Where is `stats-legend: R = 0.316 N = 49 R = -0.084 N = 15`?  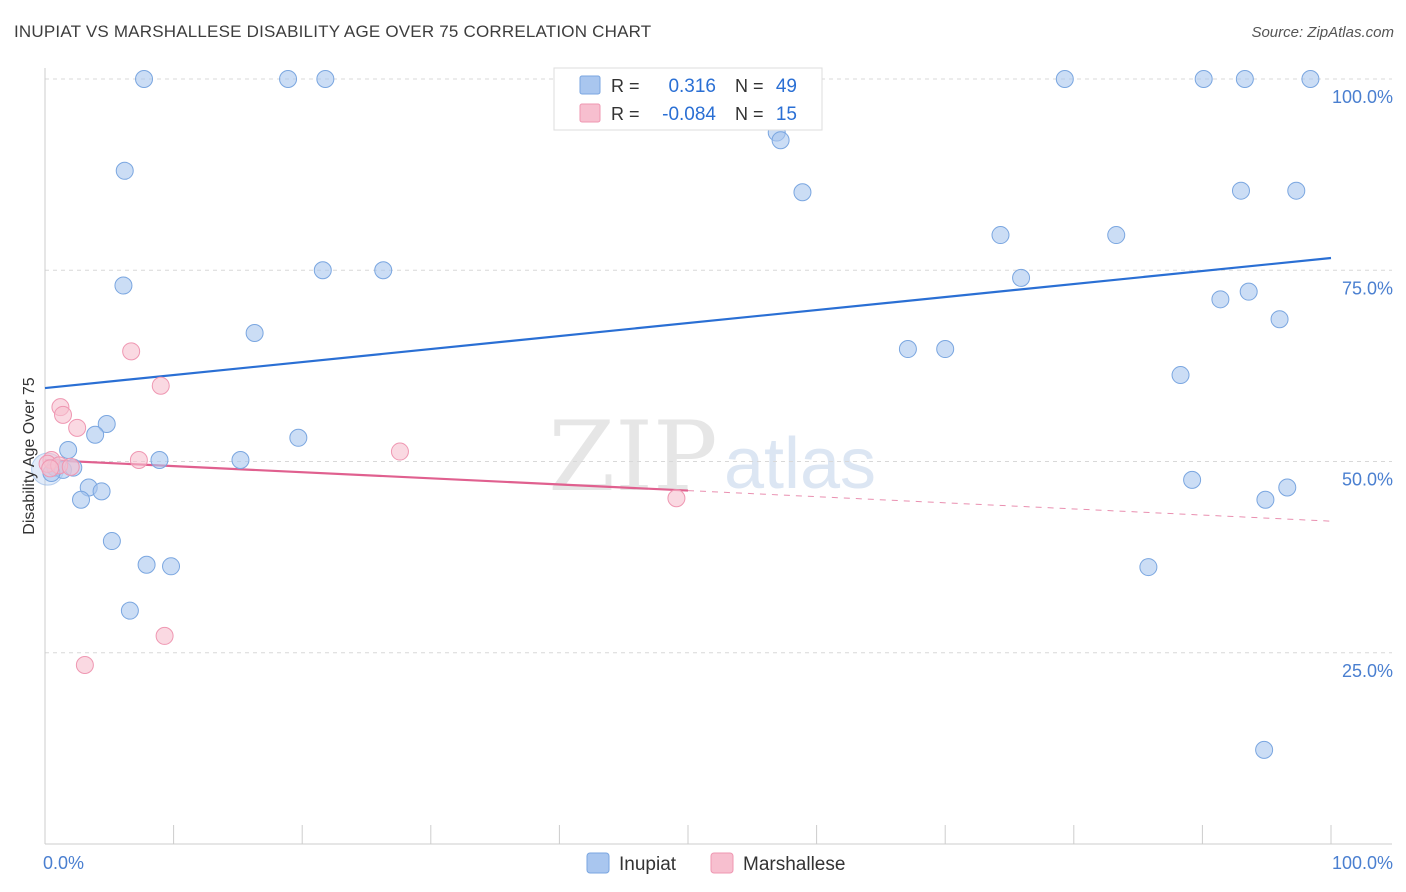
stats-legend: R = 0.316 N = 49 R = -0.084 N = 15 is located at coordinates (688, 99).